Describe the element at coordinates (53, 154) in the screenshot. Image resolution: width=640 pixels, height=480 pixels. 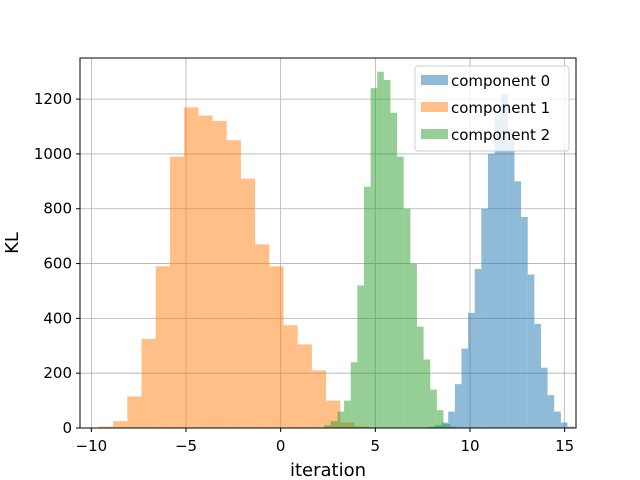
I see `y-tick-label: 1000` at that location.